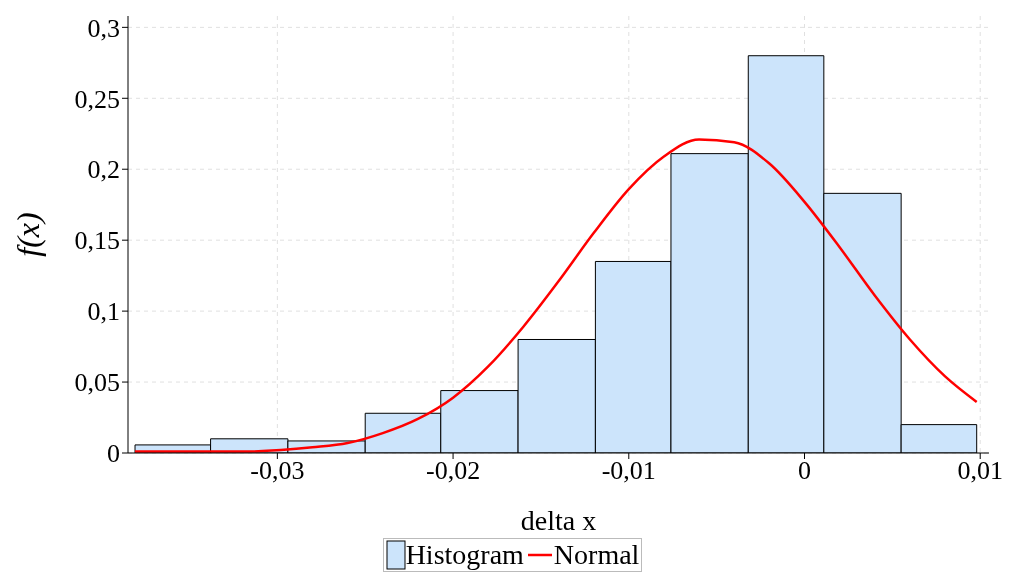  I want to click on x-axis-title: delta x, so click(558, 520).